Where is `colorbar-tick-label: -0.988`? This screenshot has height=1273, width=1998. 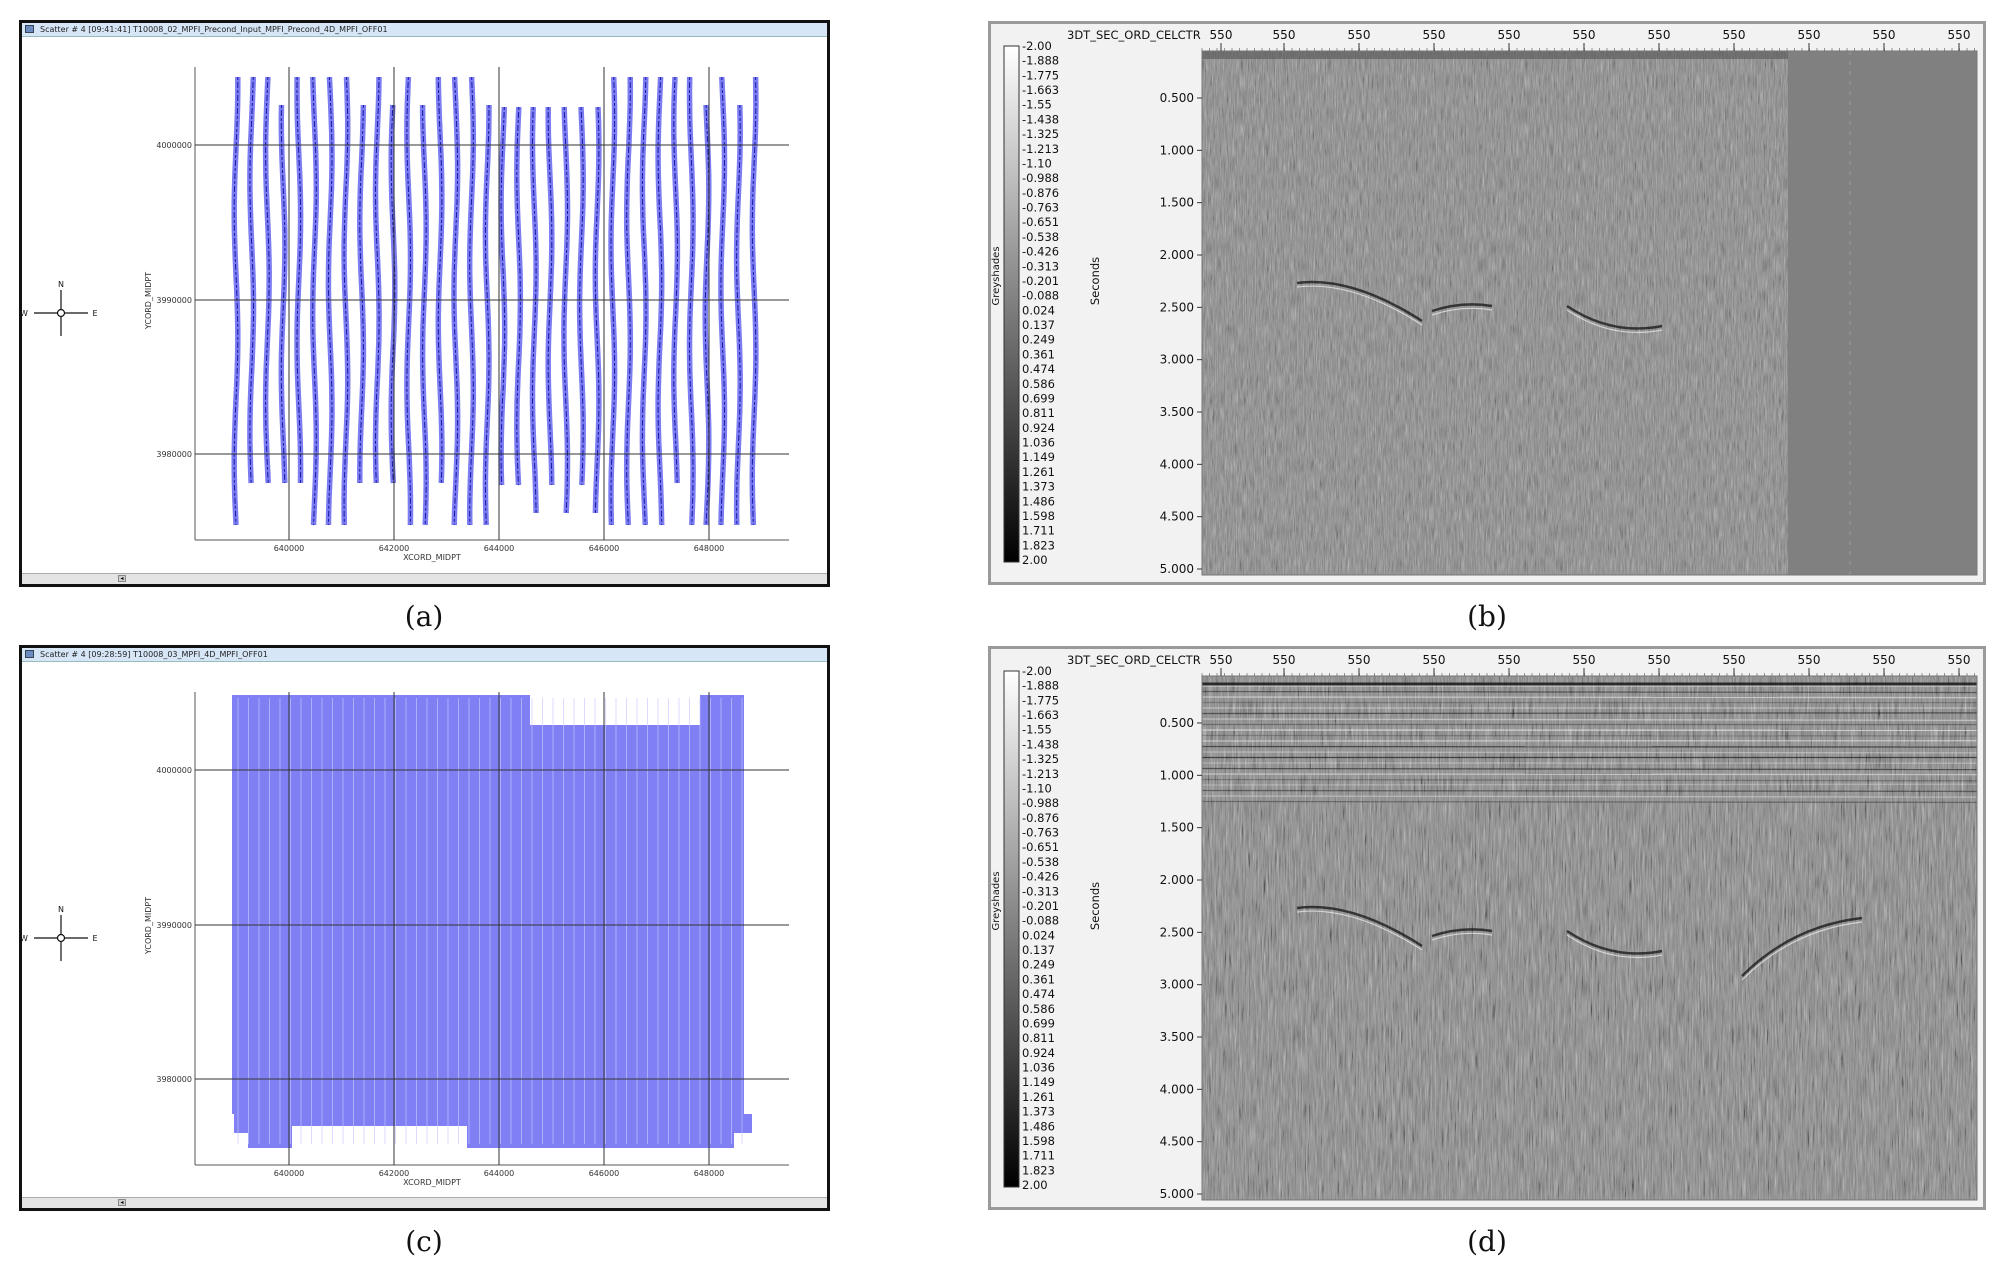
colorbar-tick-label: -0.988 is located at coordinates (1040, 803).